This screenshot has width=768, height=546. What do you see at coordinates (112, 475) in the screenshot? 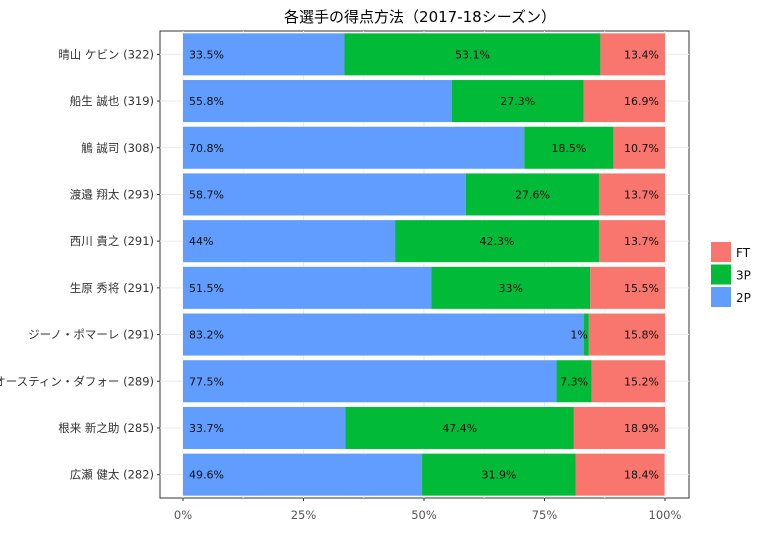
I see `y-tick-label: 広瀬 健太 (282)` at bounding box center [112, 475].